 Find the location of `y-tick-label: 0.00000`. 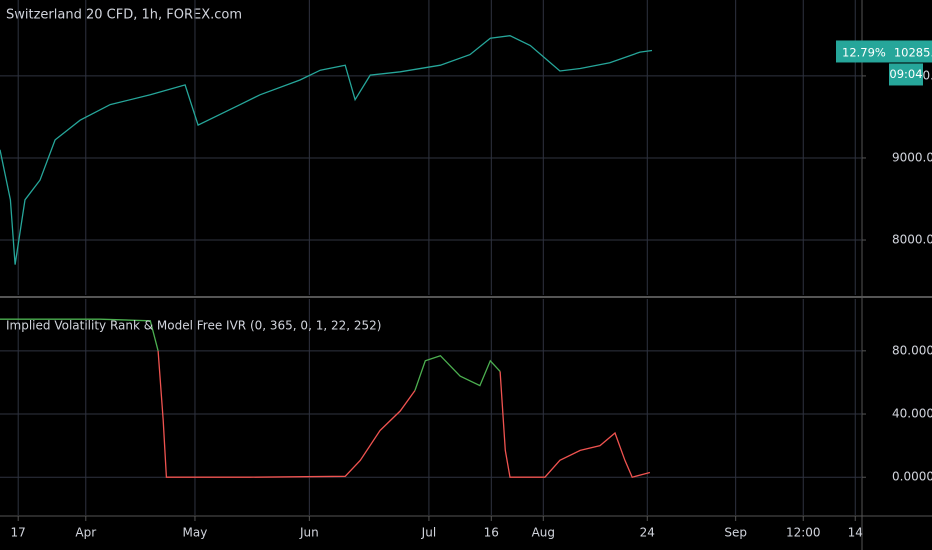

y-tick-label: 0.00000 is located at coordinates (912, 477).